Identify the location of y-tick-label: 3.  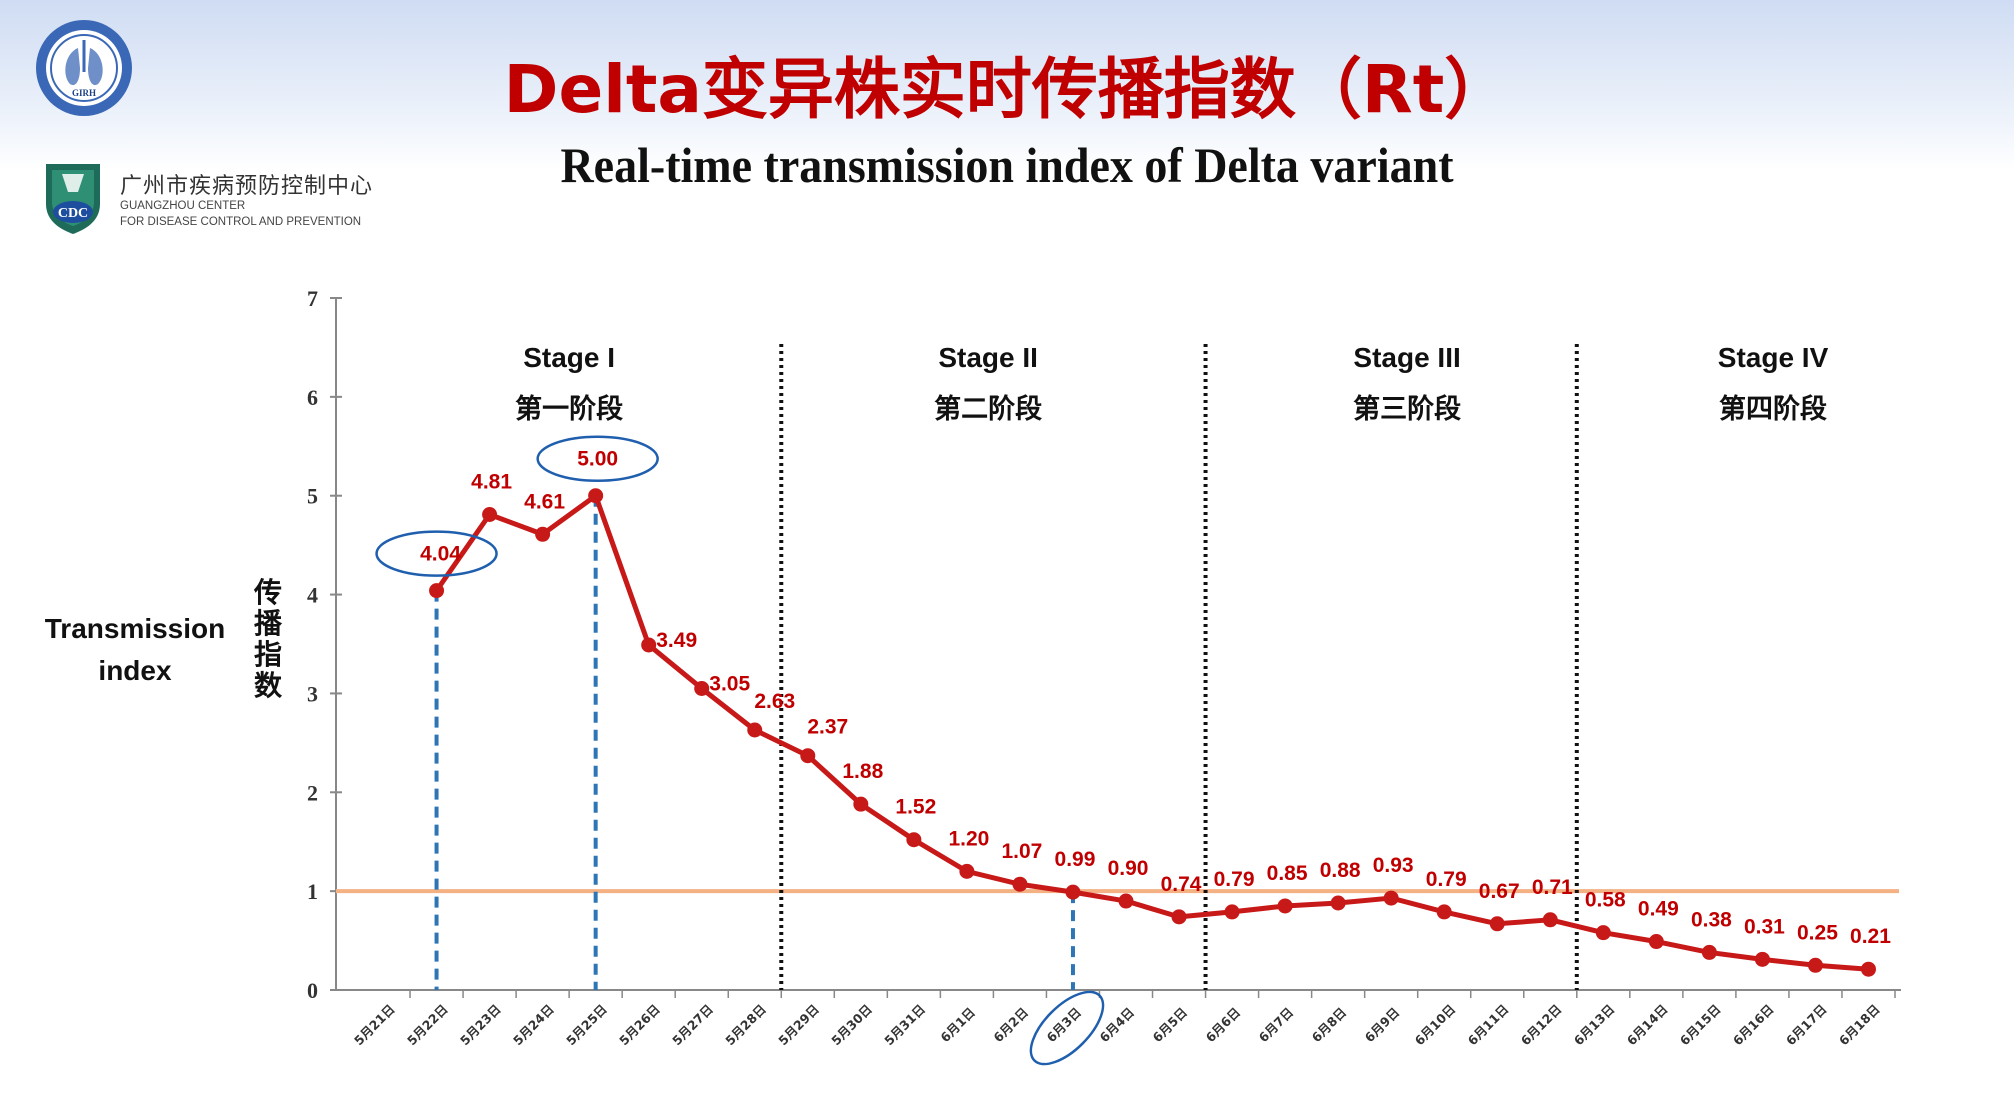
(312, 693).